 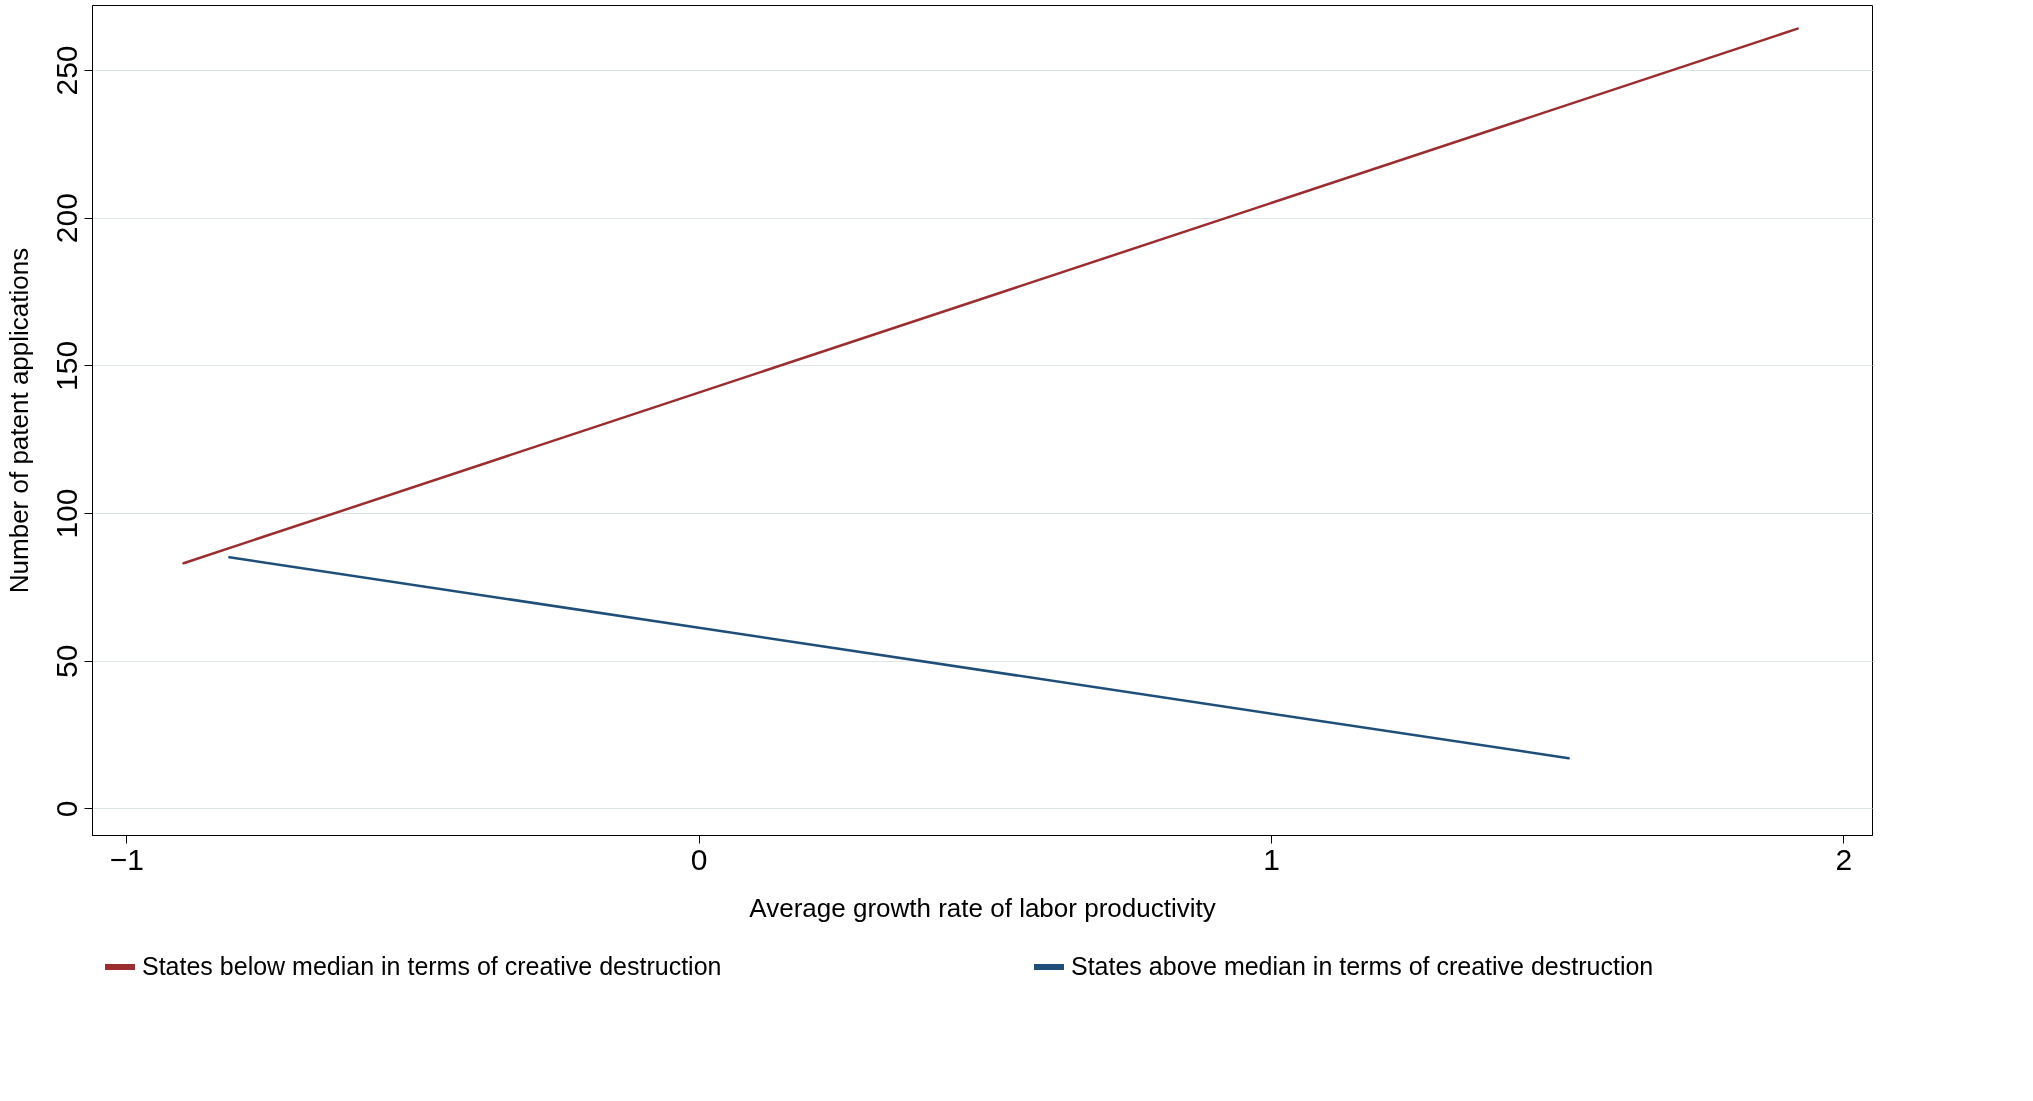 What do you see at coordinates (126, 859) in the screenshot?
I see `x-tick-label: −1` at bounding box center [126, 859].